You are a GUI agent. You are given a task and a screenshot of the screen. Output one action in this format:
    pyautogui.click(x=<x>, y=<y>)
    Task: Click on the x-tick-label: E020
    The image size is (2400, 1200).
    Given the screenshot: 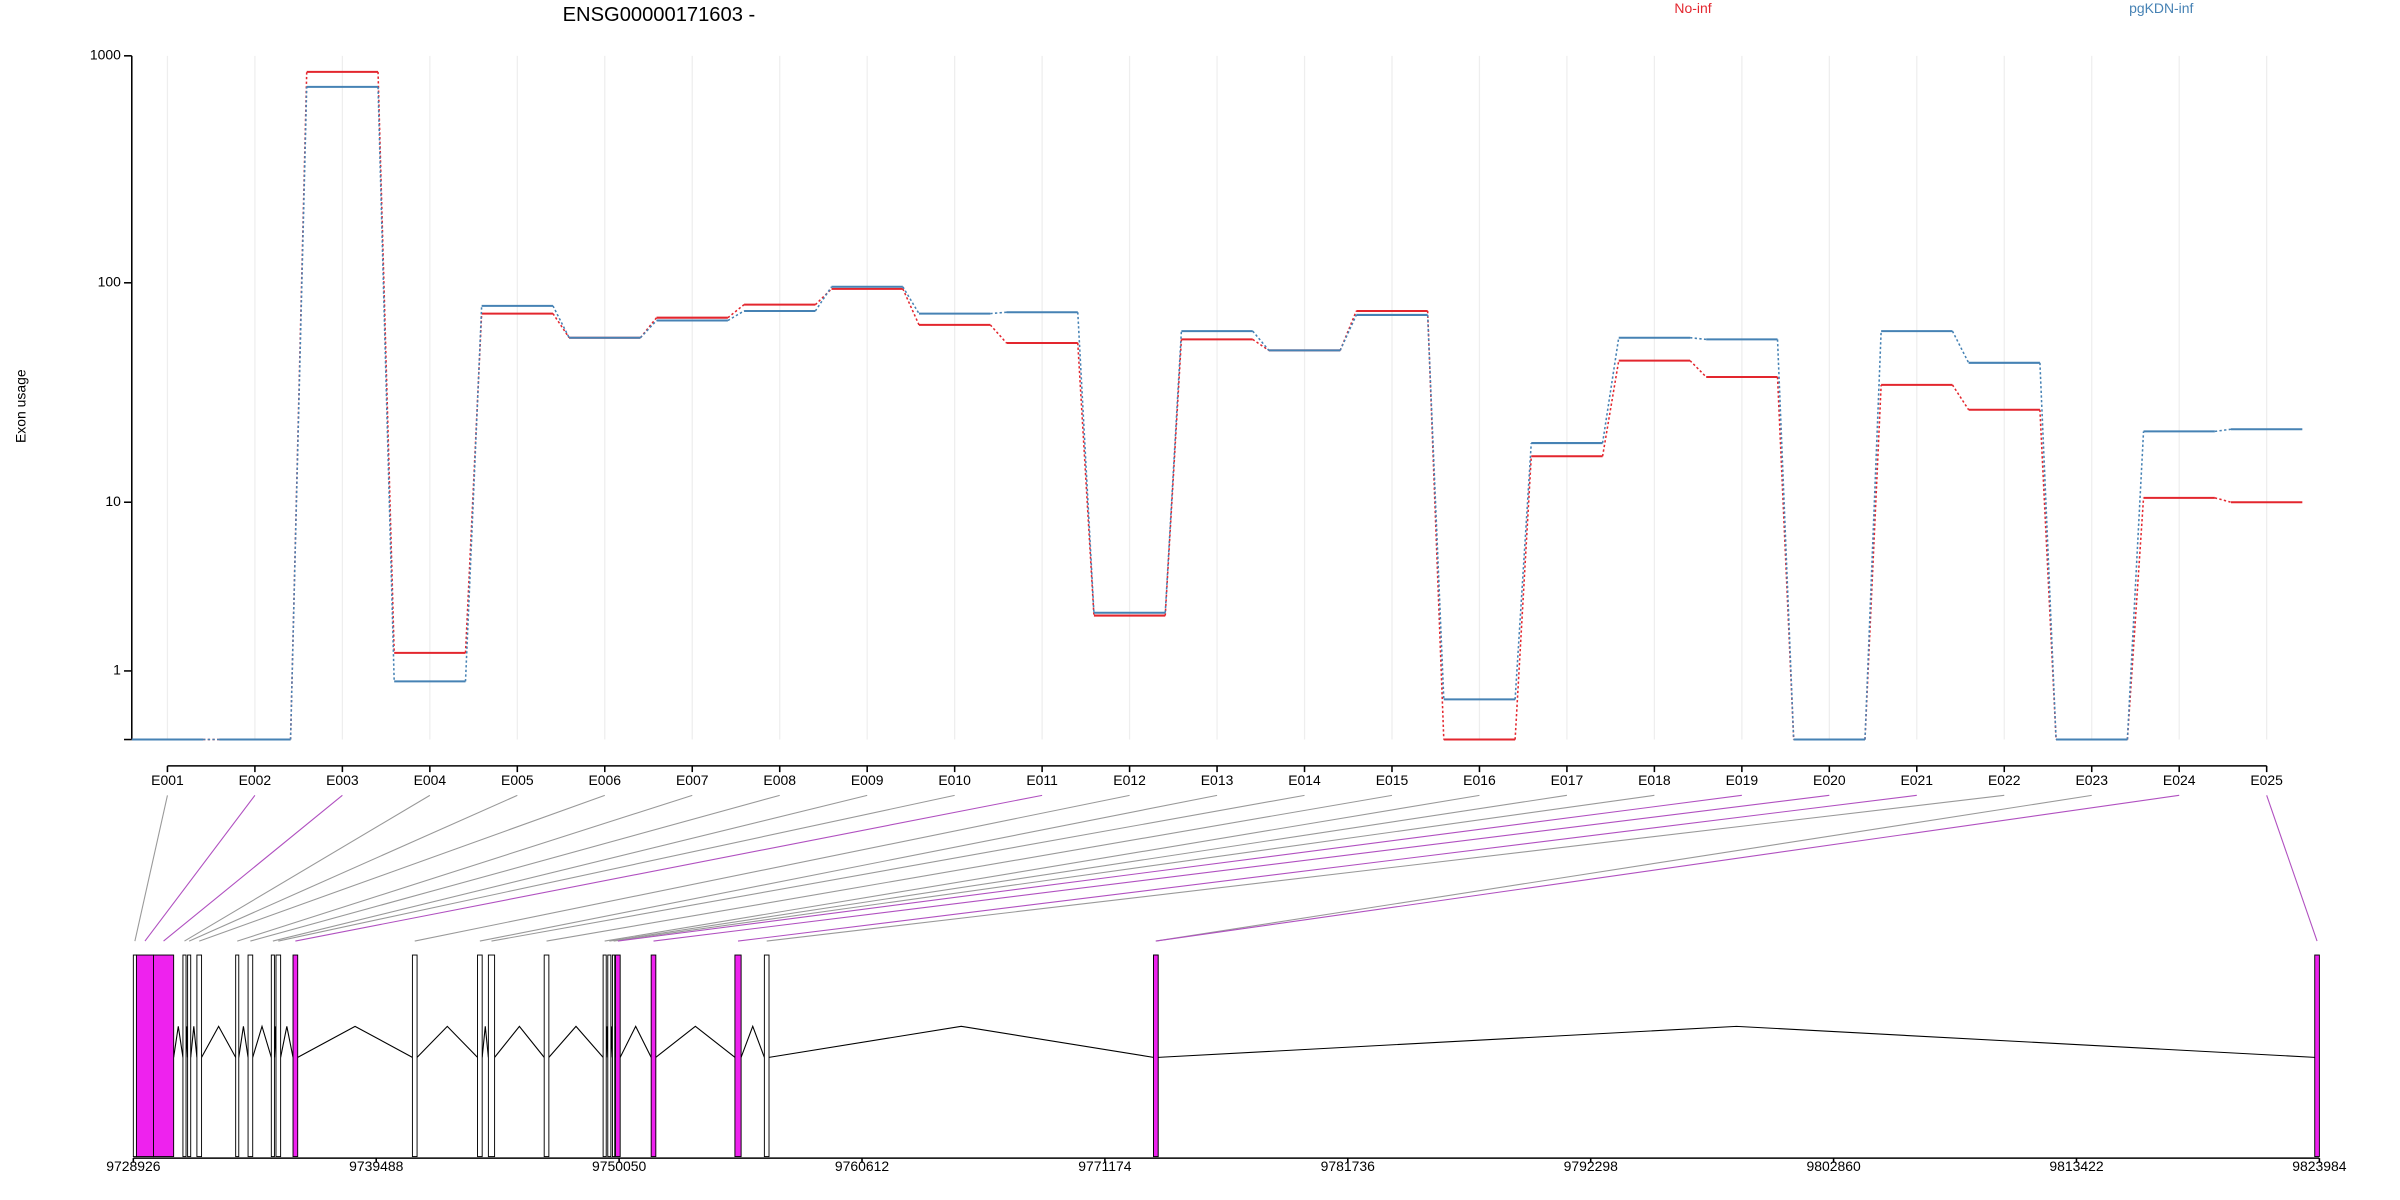 What is the action you would take?
    pyautogui.click(x=1829, y=780)
    